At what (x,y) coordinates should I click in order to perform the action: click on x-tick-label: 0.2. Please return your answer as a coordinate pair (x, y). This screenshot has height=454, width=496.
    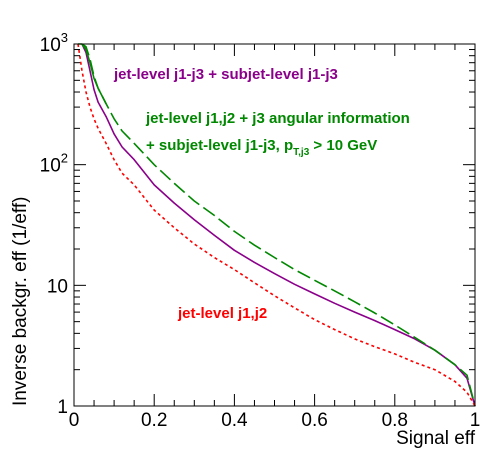
    Looking at the image, I should click on (154, 420).